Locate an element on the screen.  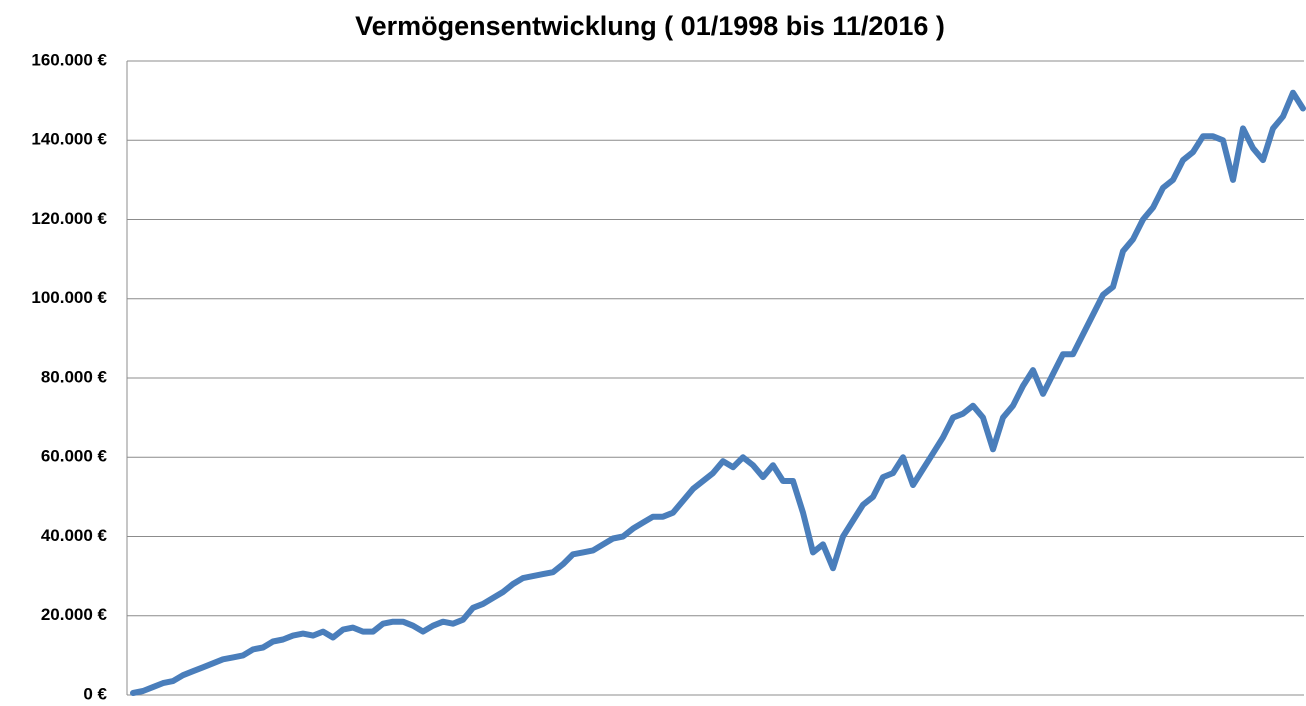
y-tick-label: 40.000 € is located at coordinates (74, 535).